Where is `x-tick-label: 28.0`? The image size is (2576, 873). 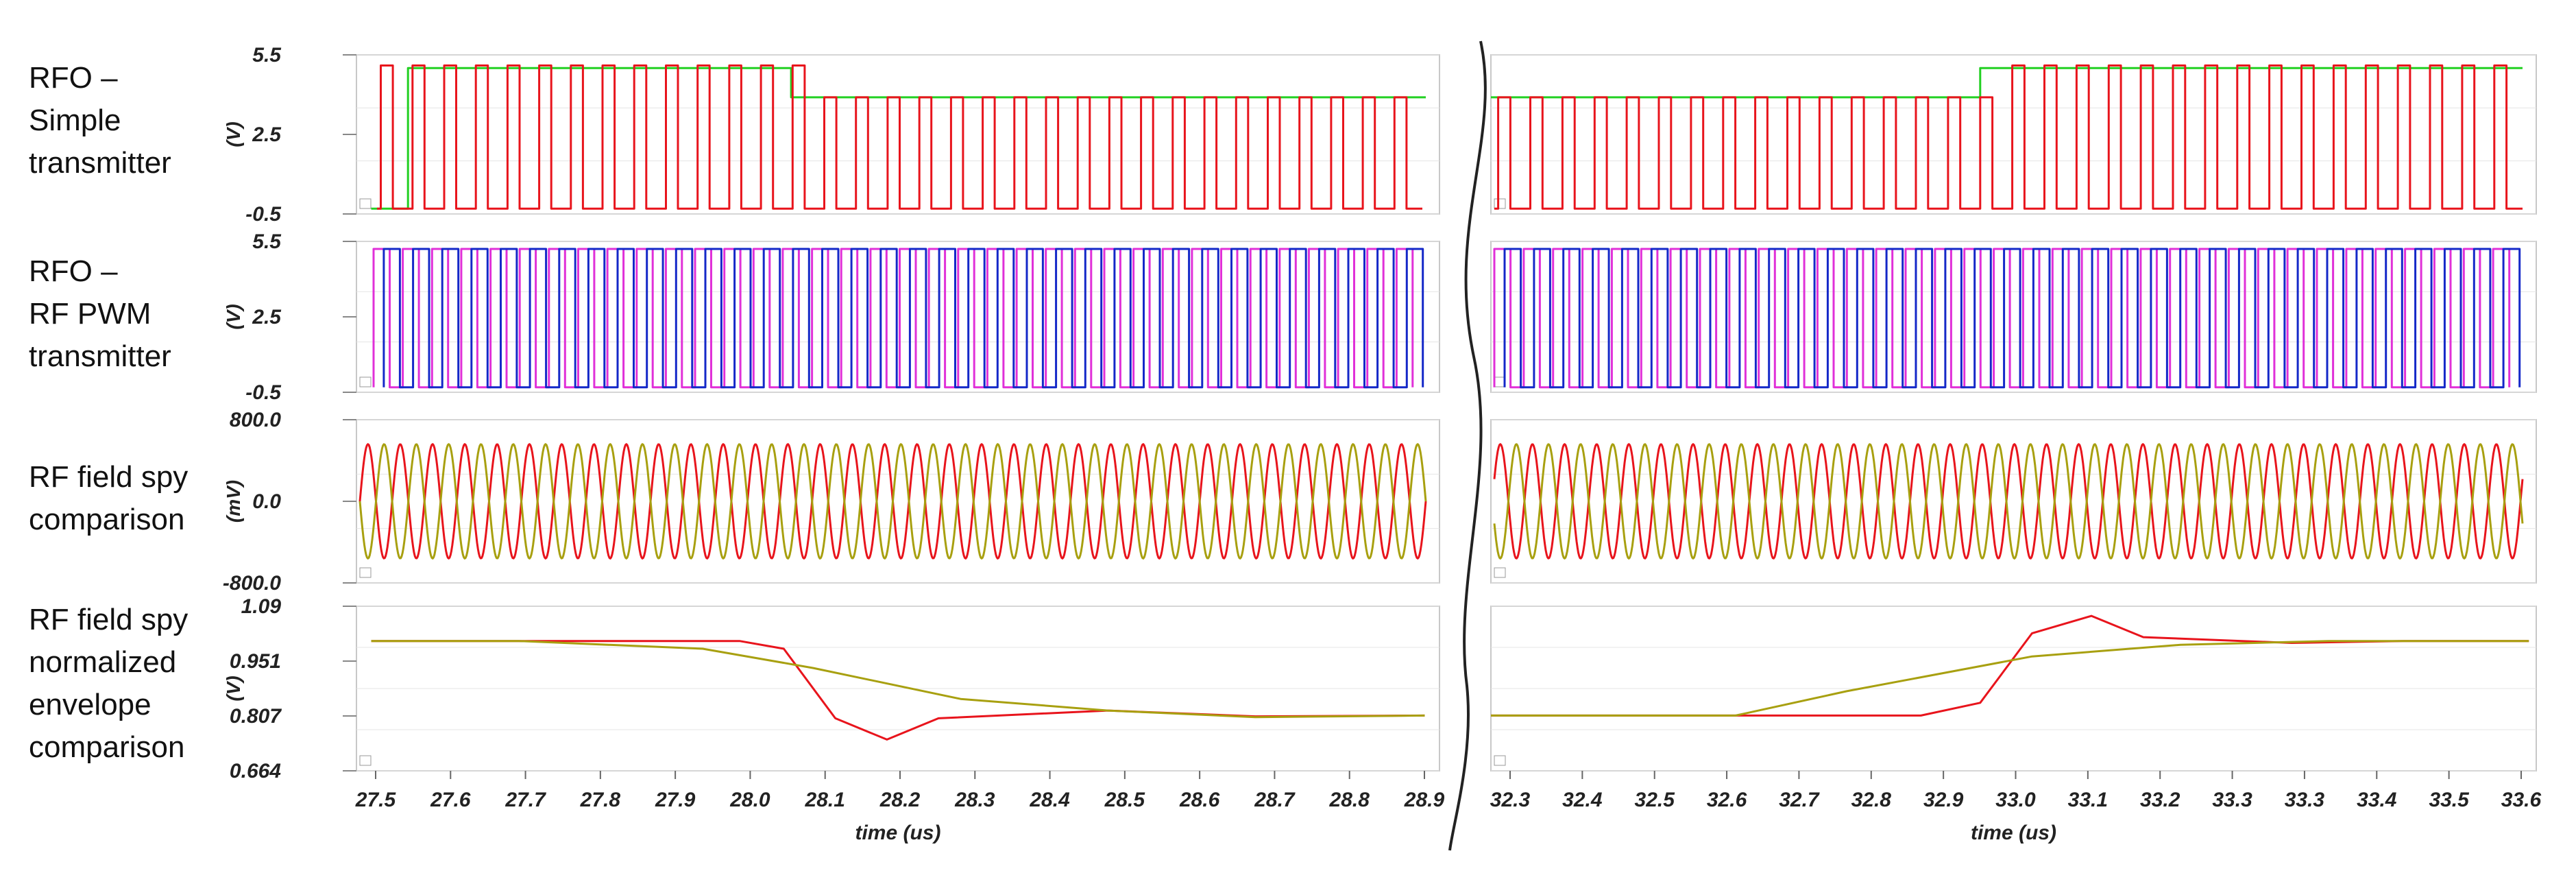 x-tick-label: 28.0 is located at coordinates (749, 800).